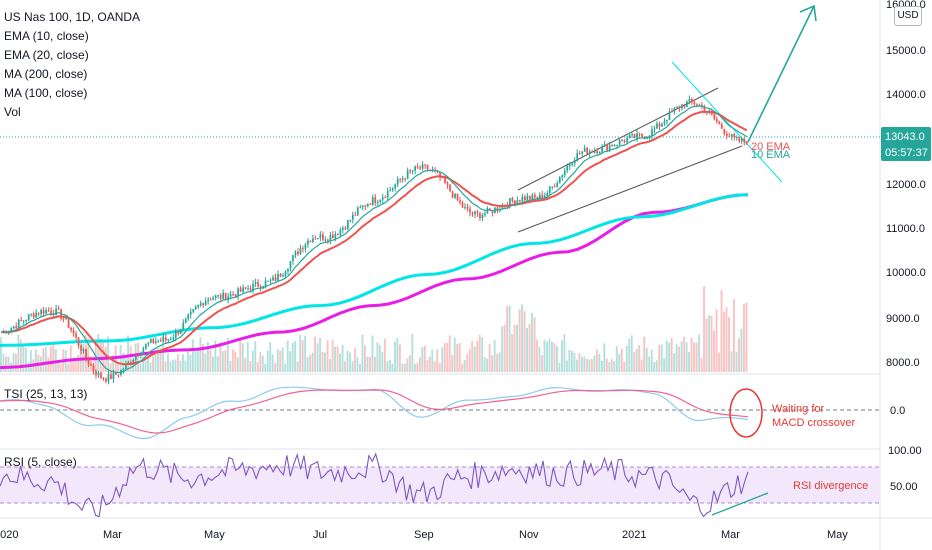 The image size is (932, 550). I want to click on vol-legend: Vol, so click(12, 112).